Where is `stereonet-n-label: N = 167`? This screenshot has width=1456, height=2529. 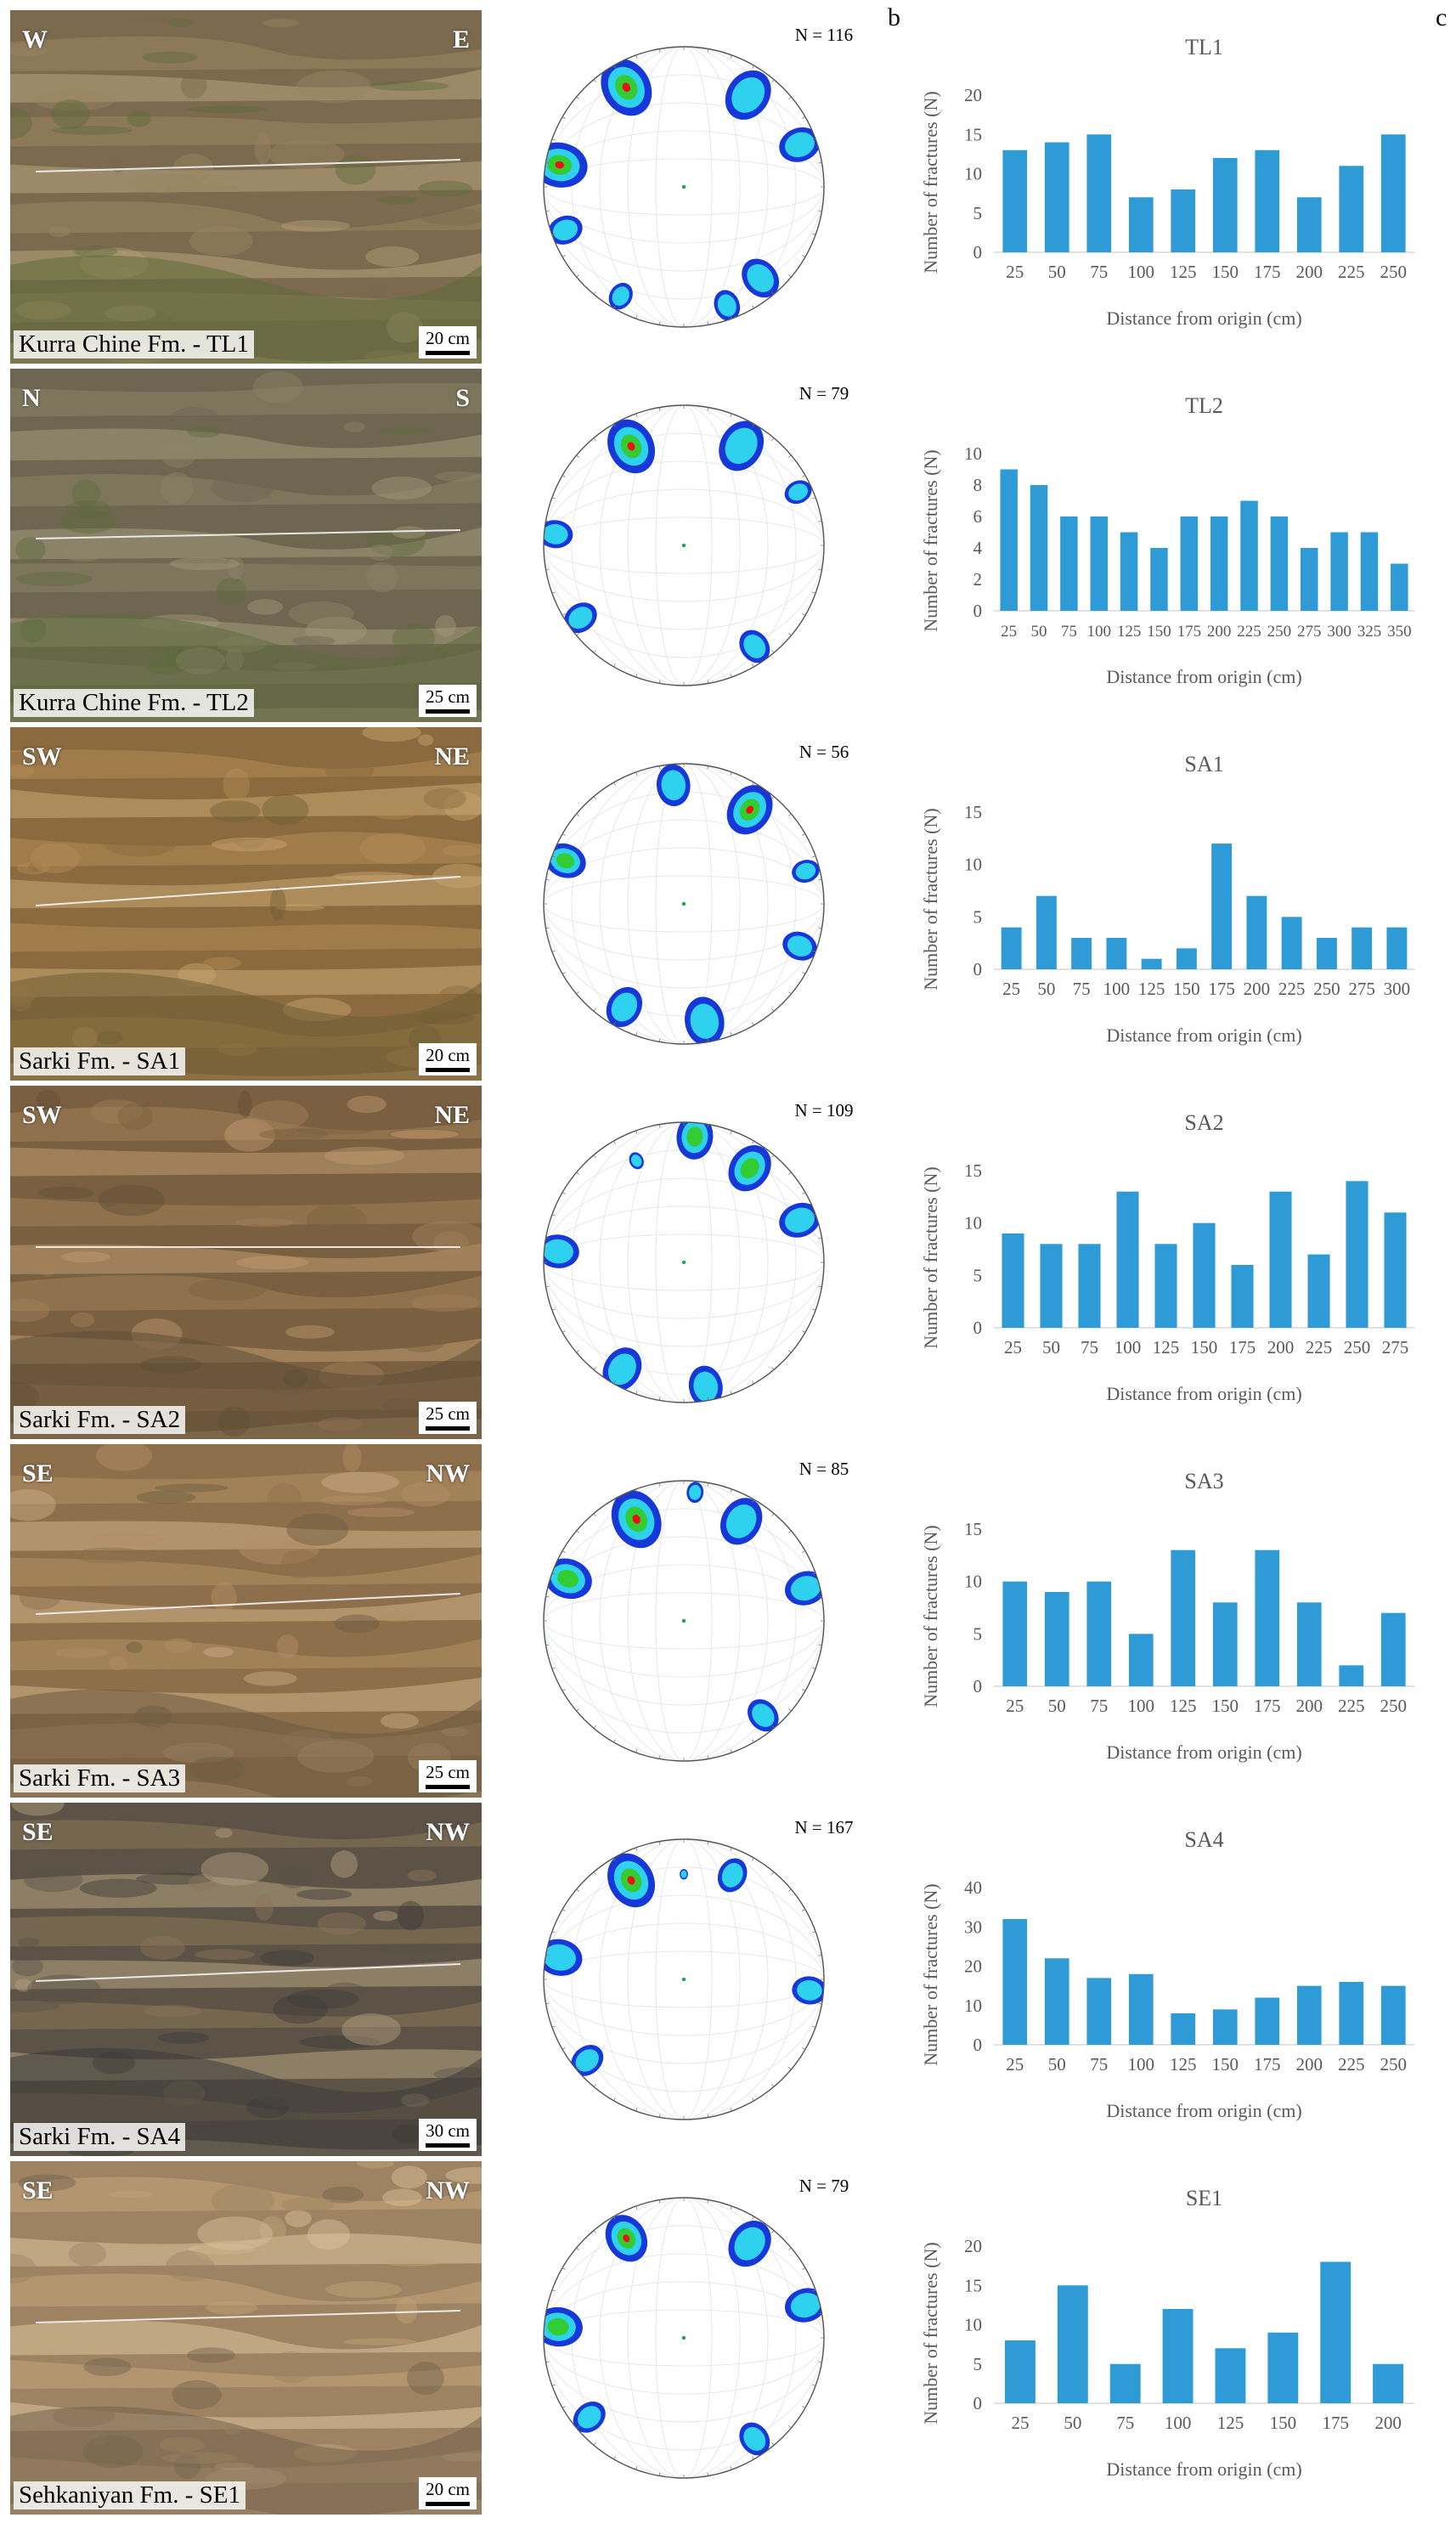 stereonet-n-label: N = 167 is located at coordinates (823, 1827).